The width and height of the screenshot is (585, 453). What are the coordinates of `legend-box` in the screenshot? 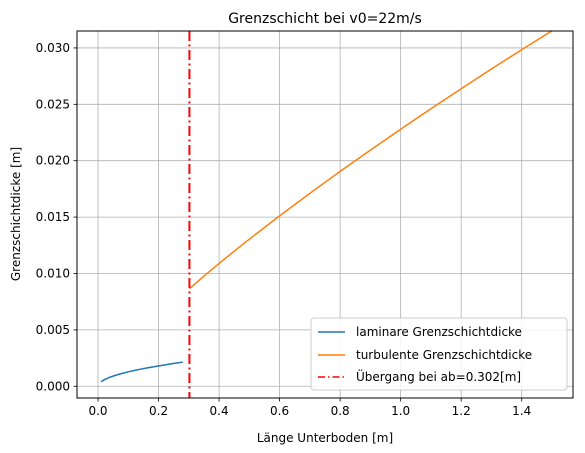 It's located at (439, 354).